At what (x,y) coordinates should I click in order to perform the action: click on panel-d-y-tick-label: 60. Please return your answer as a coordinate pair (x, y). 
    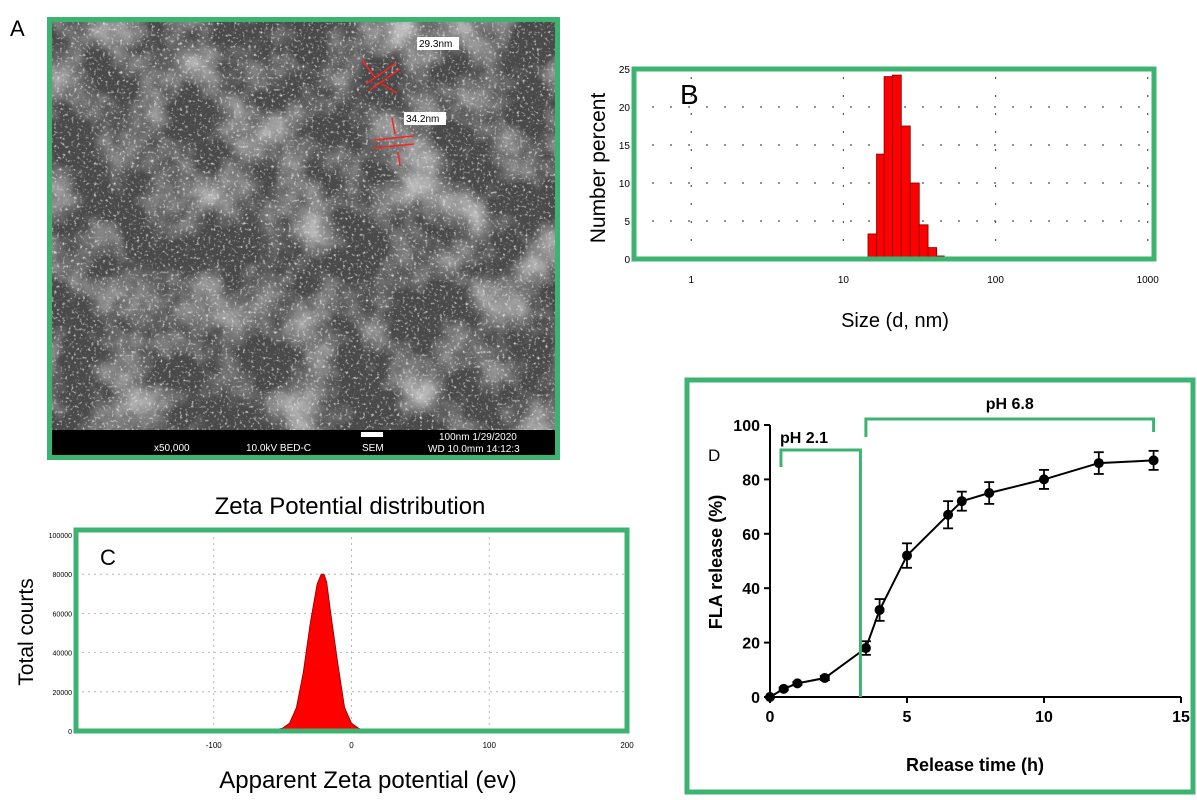
    Looking at the image, I should click on (751, 535).